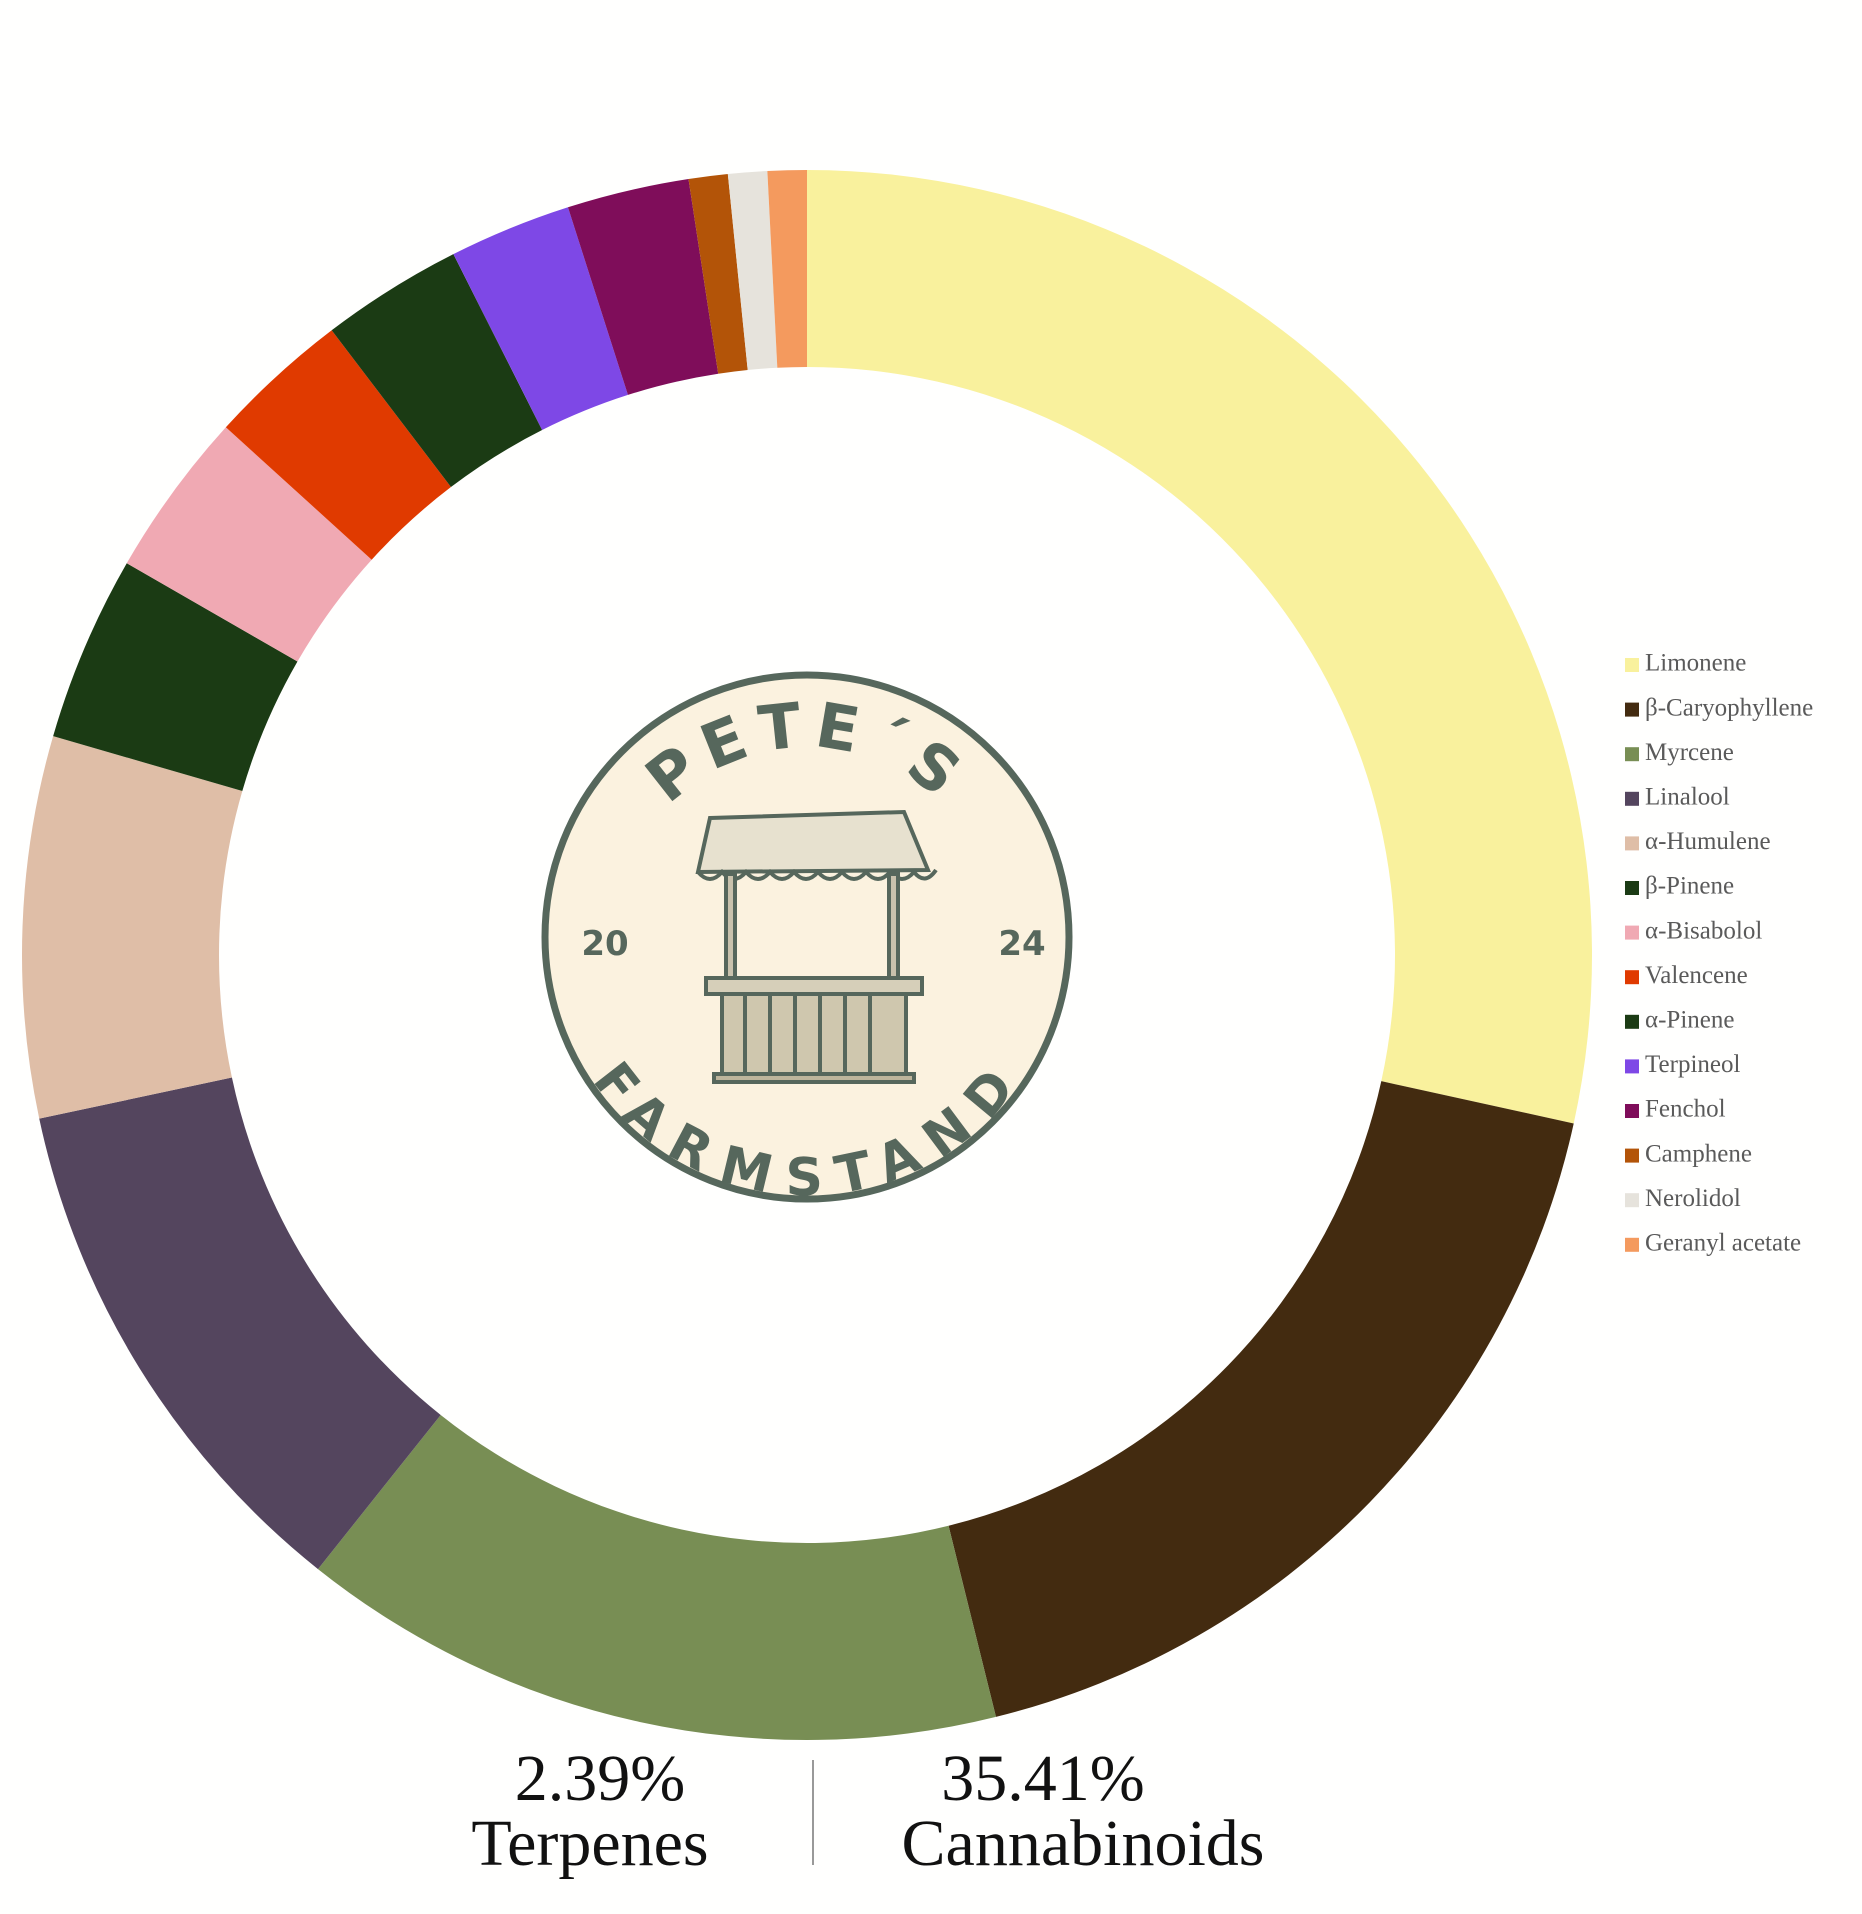 The image size is (1862, 1914). I want to click on logo-right: 24, so click(1021, 944).